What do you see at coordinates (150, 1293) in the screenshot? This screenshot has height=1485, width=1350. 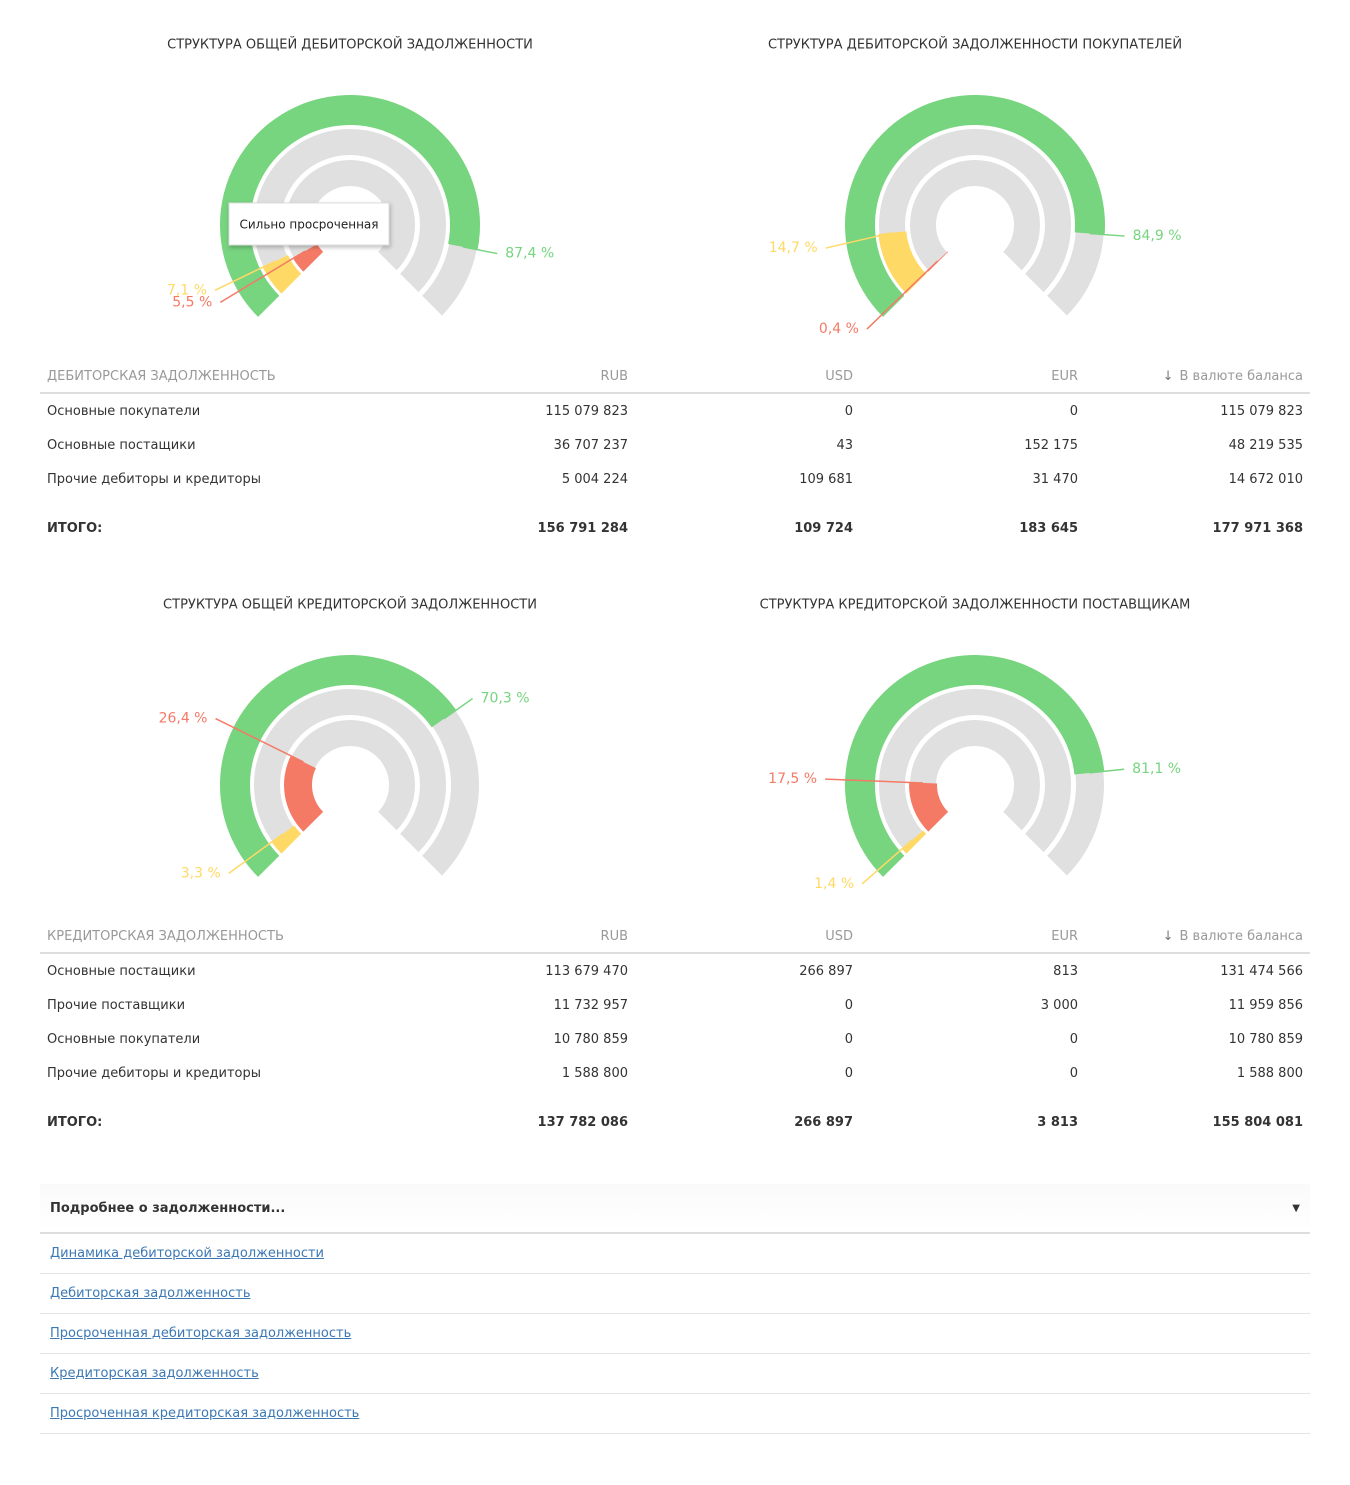 I see `link: Дебиторская задолженность` at bounding box center [150, 1293].